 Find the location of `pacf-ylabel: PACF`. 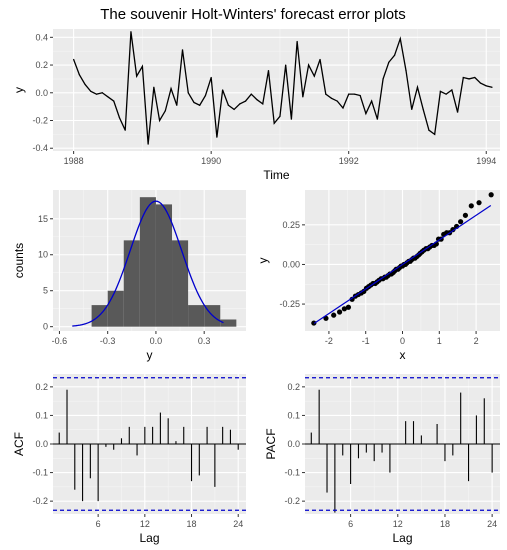

pacf-ylabel: PACF is located at coordinates (271, 443).